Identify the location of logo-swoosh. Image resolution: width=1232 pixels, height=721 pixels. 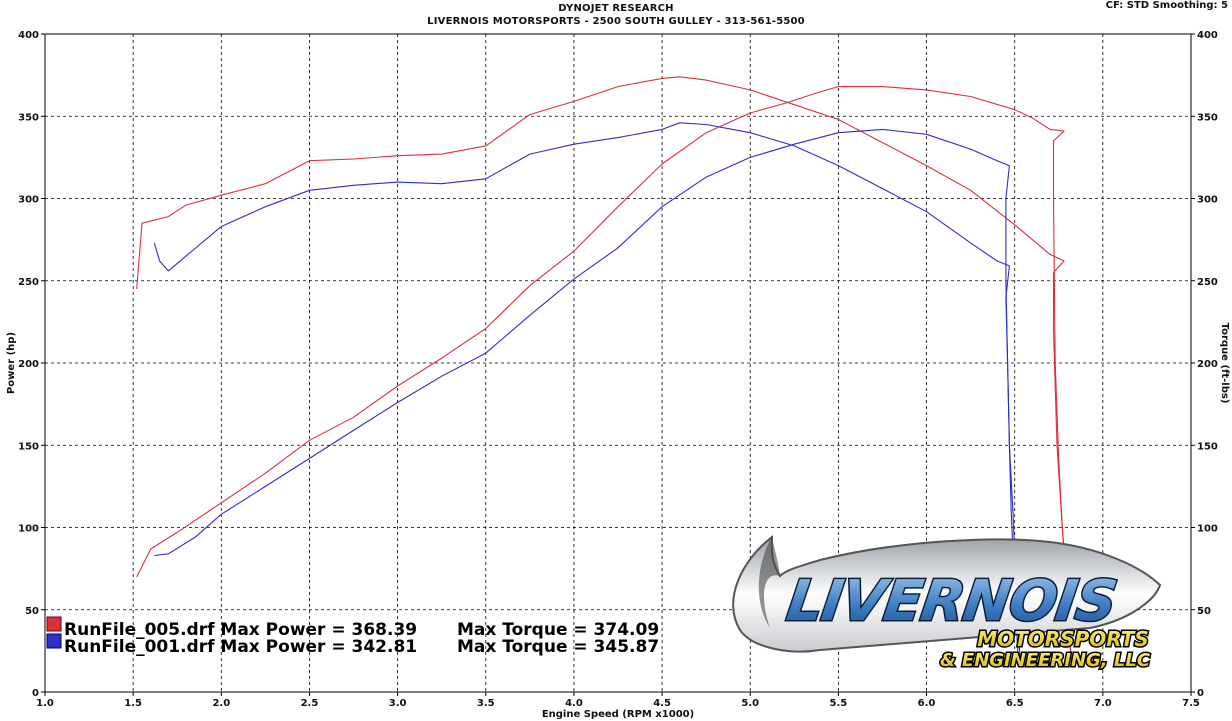
(947, 593).